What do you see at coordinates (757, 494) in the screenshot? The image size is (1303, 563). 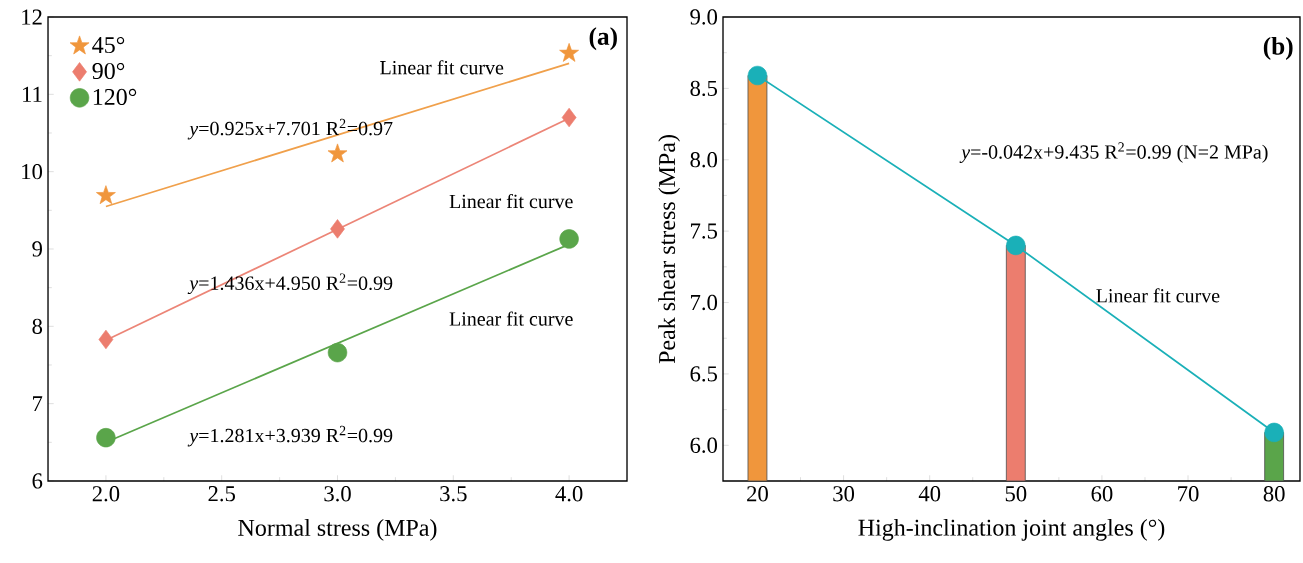 I see `x-tick-label: 20` at bounding box center [757, 494].